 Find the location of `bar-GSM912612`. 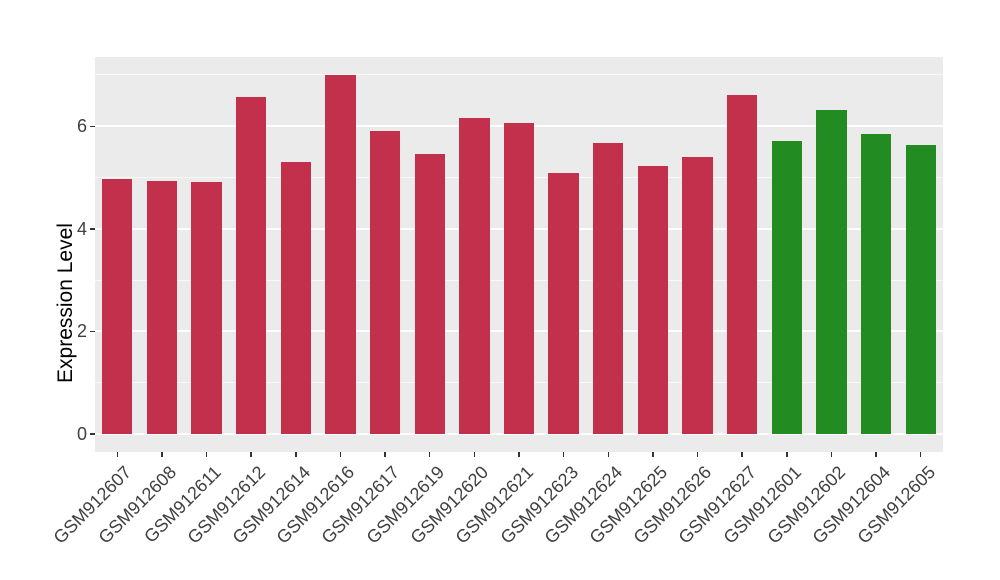

bar-GSM912612 is located at coordinates (251, 265).